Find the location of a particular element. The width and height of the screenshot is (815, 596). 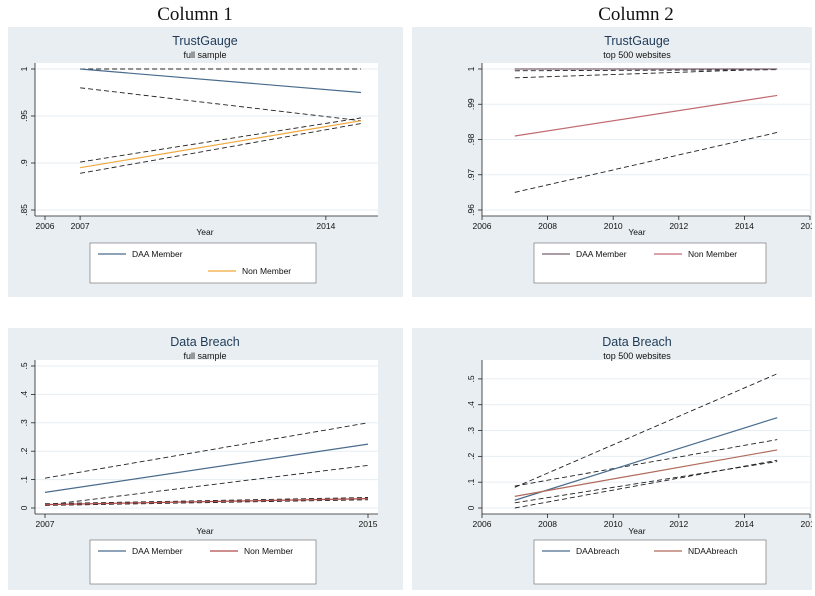

y-tick-label: .99 is located at coordinates (471, 104).